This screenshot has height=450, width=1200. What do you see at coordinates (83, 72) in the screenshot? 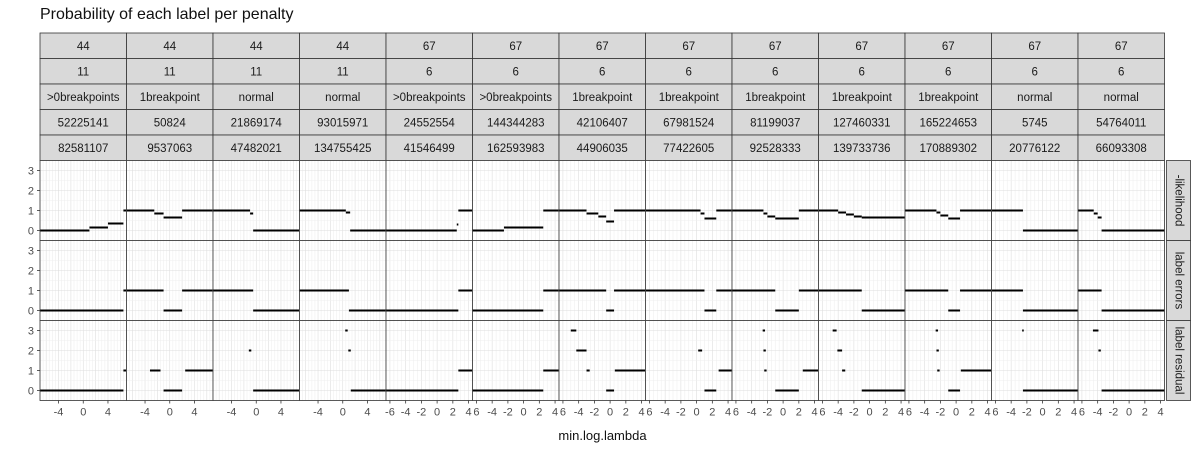
I see `column-strip-label: 11` at bounding box center [83, 72].